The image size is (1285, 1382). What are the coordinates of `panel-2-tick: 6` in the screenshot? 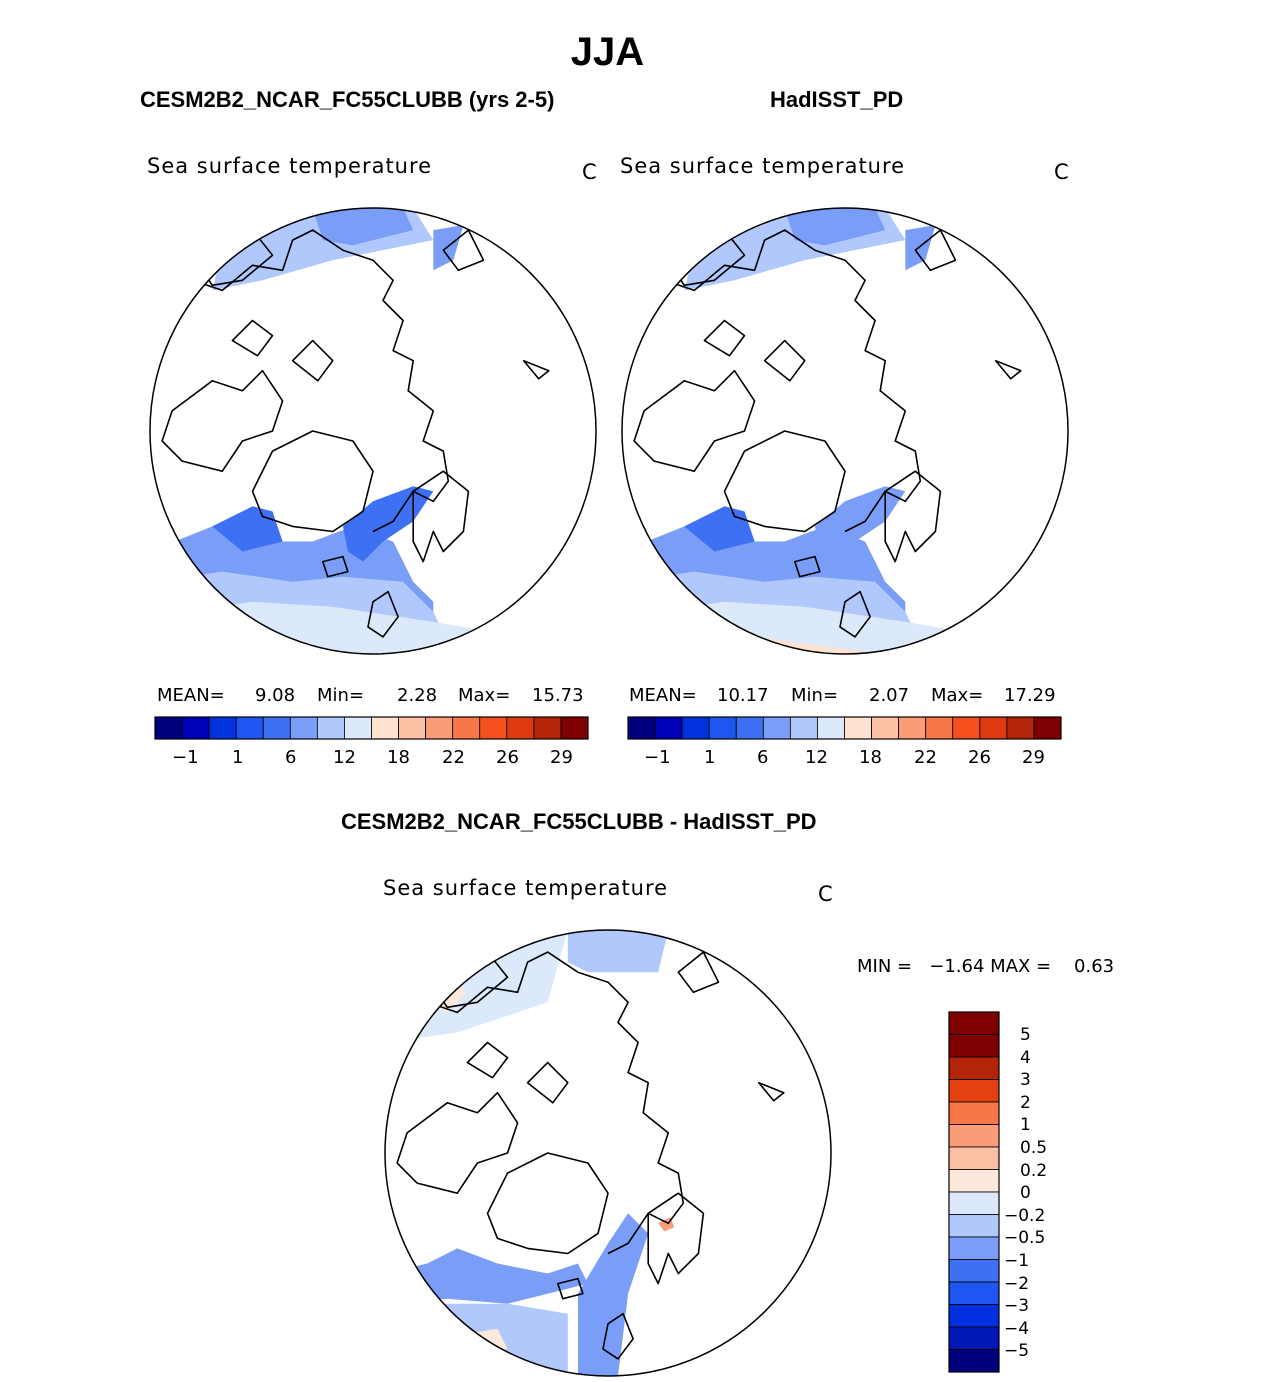 It's located at (763, 757).